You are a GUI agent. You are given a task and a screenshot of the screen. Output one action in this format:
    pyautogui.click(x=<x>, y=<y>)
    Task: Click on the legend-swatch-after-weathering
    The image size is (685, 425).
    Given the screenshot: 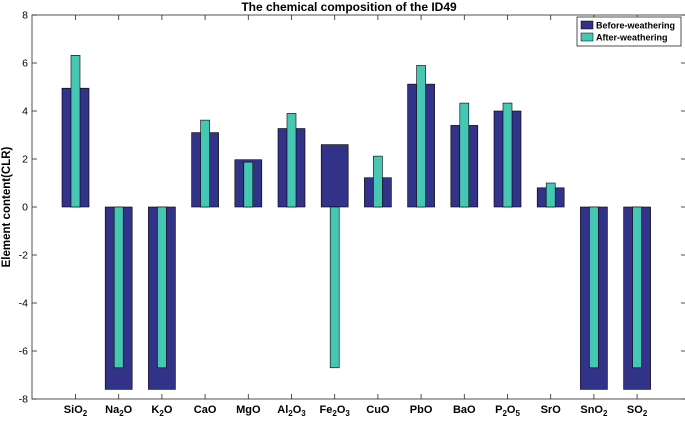 What is the action you would take?
    pyautogui.click(x=587, y=37)
    